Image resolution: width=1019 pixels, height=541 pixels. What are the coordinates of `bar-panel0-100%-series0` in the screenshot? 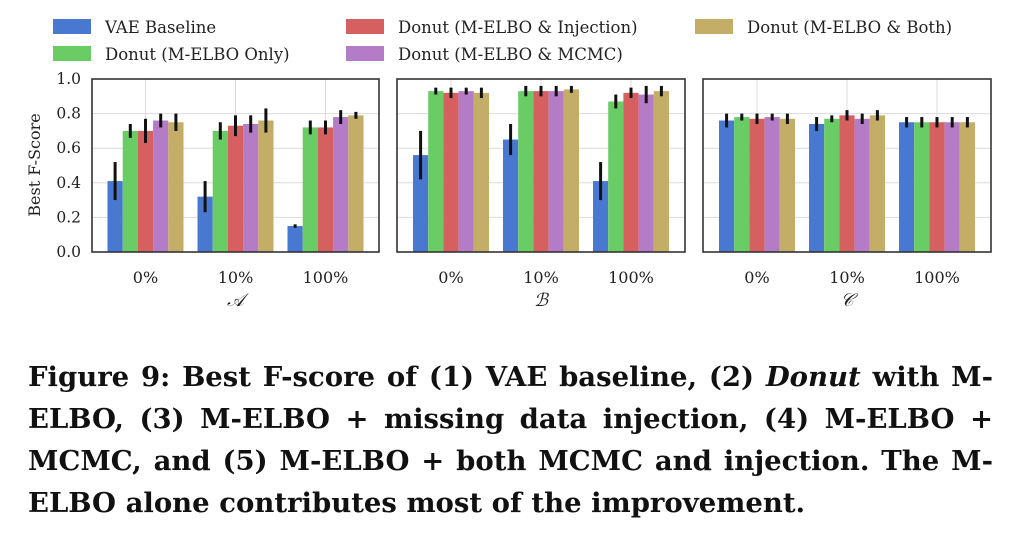 It's located at (295, 239).